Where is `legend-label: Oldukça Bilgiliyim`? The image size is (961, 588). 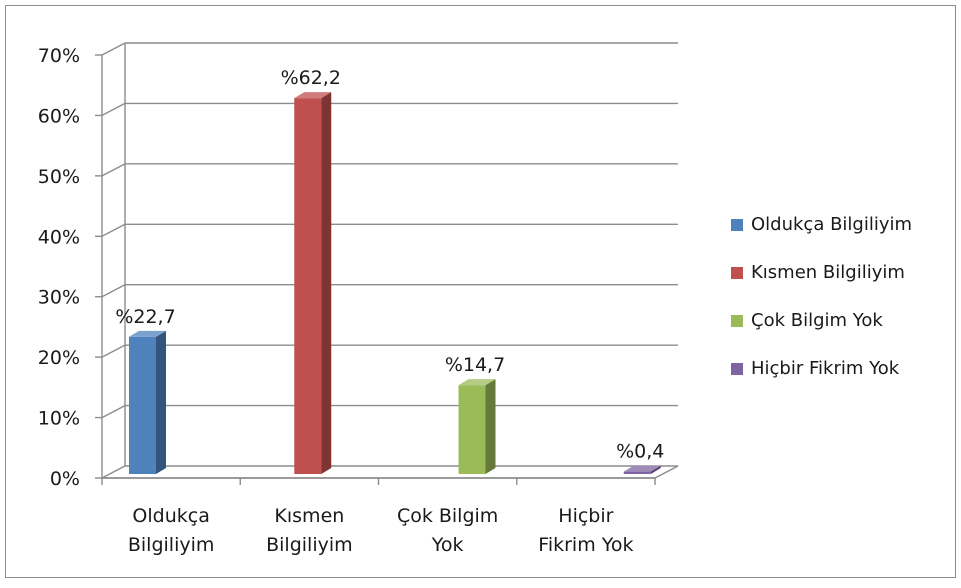
legend-label: Oldukça Bilgiliyim is located at coordinates (831, 224).